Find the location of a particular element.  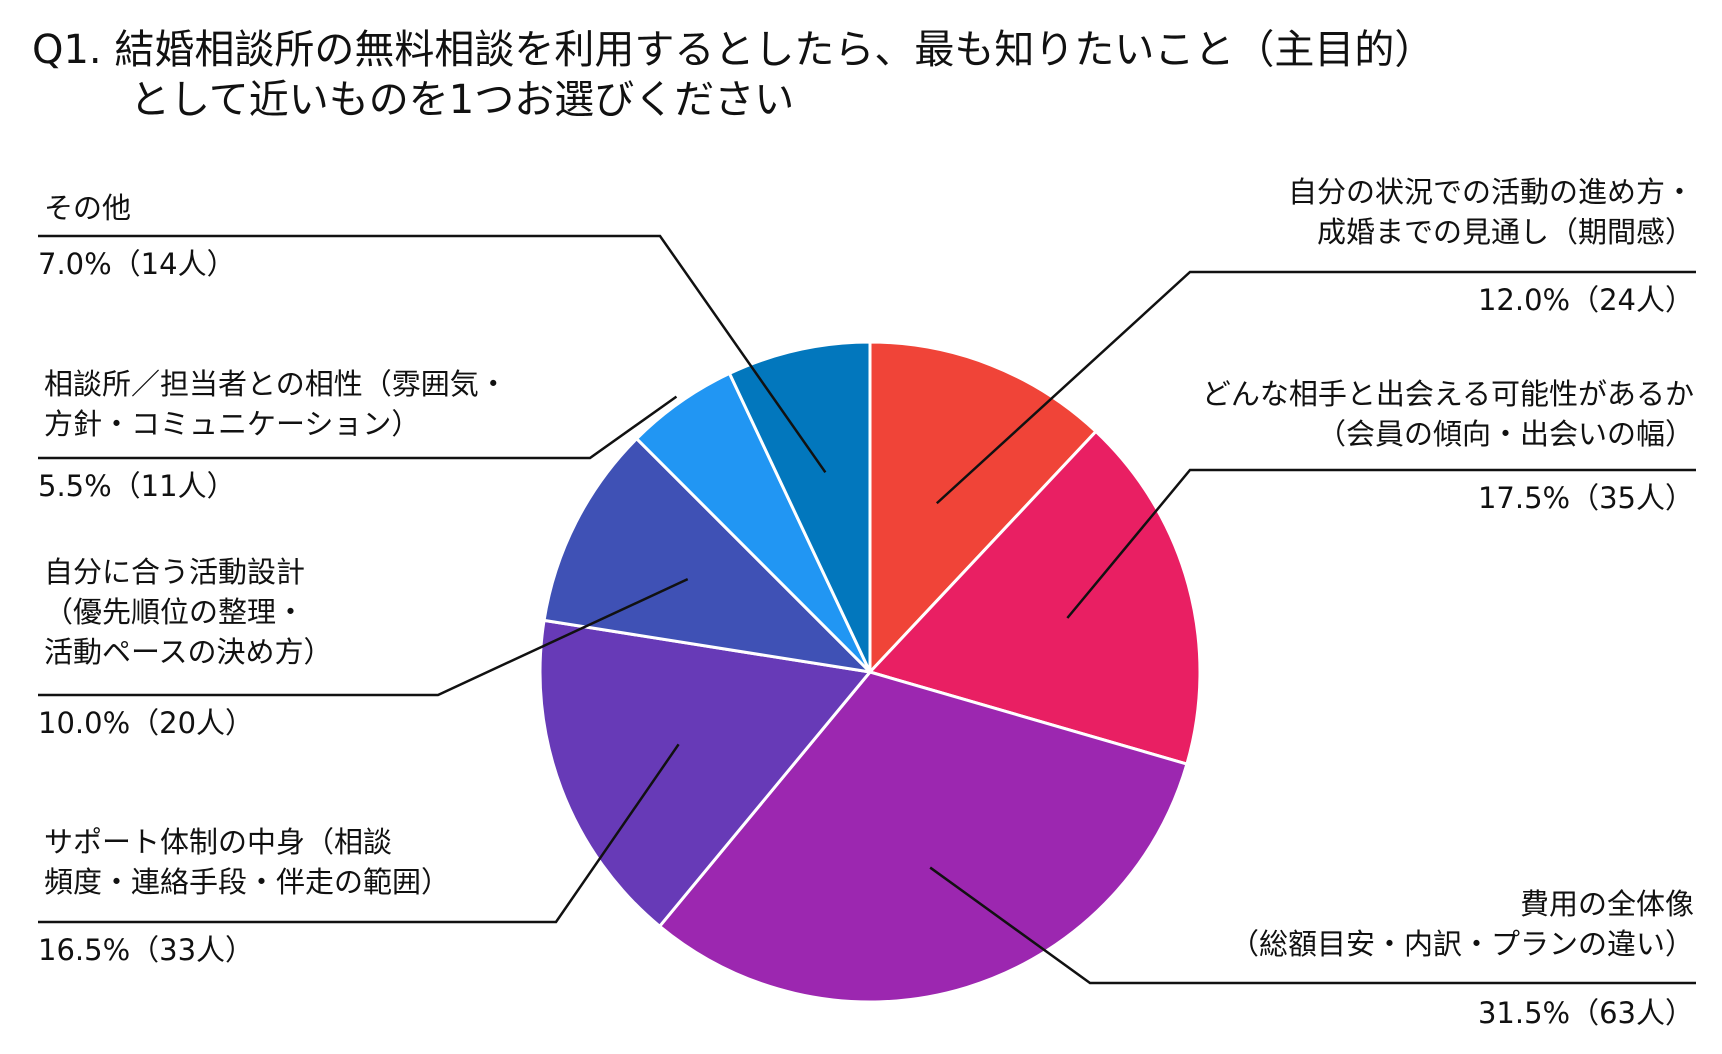

slice-label-6: その他 is located at coordinates (87, 208).